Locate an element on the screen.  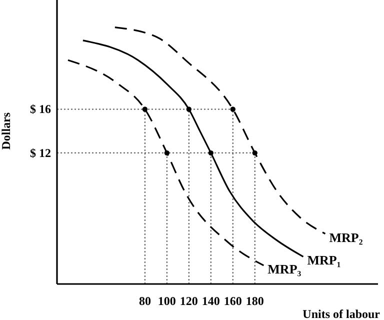
series-label: MRP₃ is located at coordinates (285, 268).